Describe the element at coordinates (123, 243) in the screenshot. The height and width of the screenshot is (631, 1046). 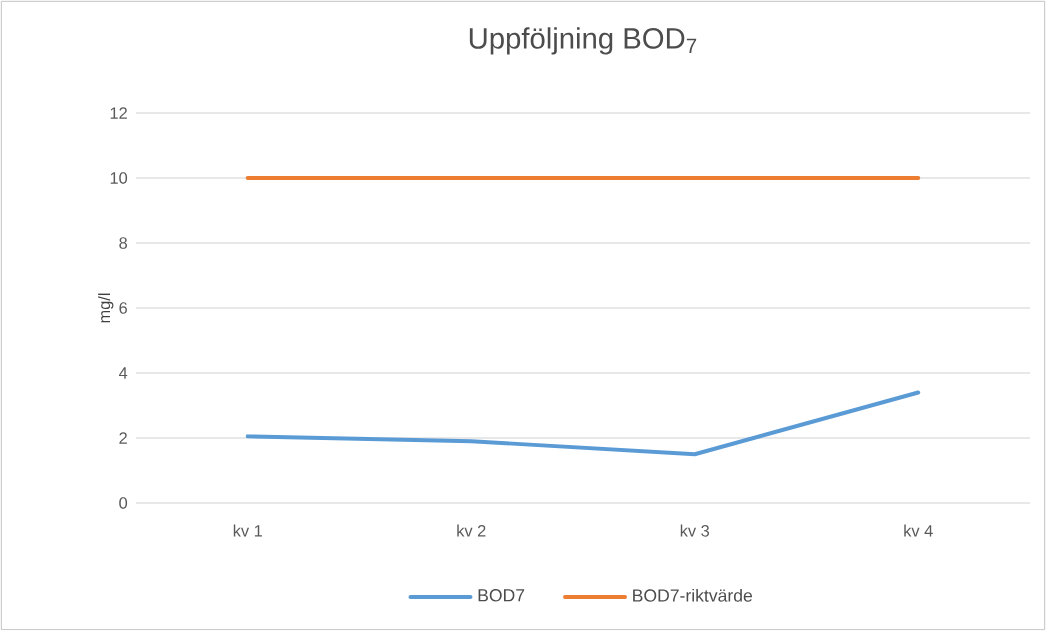
I see `y-tick-label: 8` at that location.